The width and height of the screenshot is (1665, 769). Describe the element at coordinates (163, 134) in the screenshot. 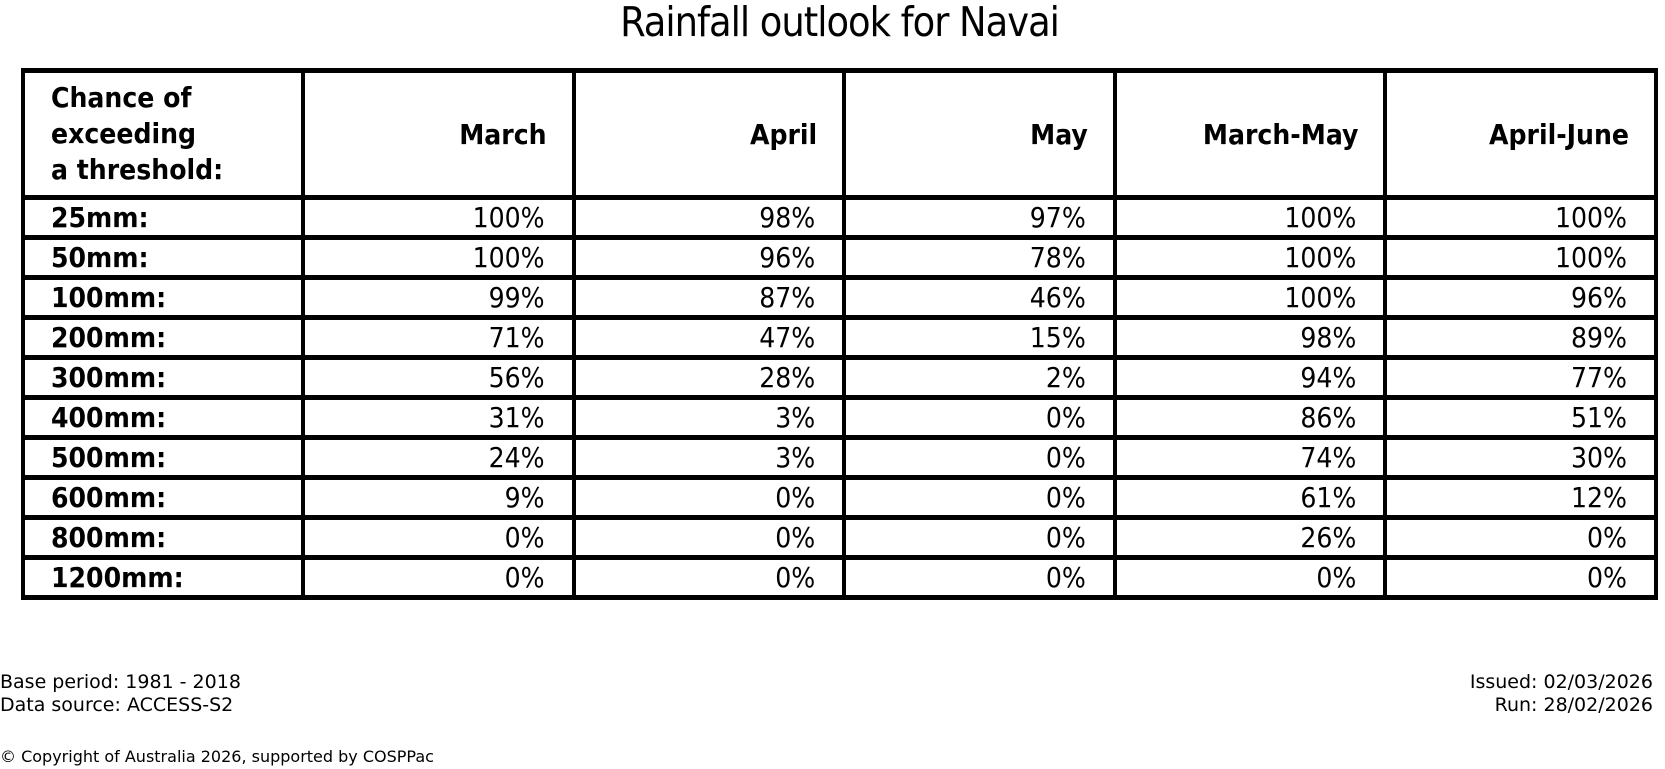

I see `threshold-corner-header: Chance of exceeding a threshold:` at that location.